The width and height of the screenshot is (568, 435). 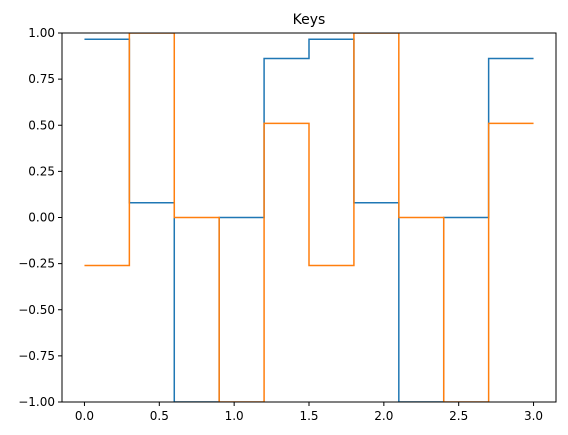 I want to click on y-axis: −1.00 −0.75 −0.50 −0.25 0.00 0.25 0.50 0.75 1.00, so click(x=40, y=217).